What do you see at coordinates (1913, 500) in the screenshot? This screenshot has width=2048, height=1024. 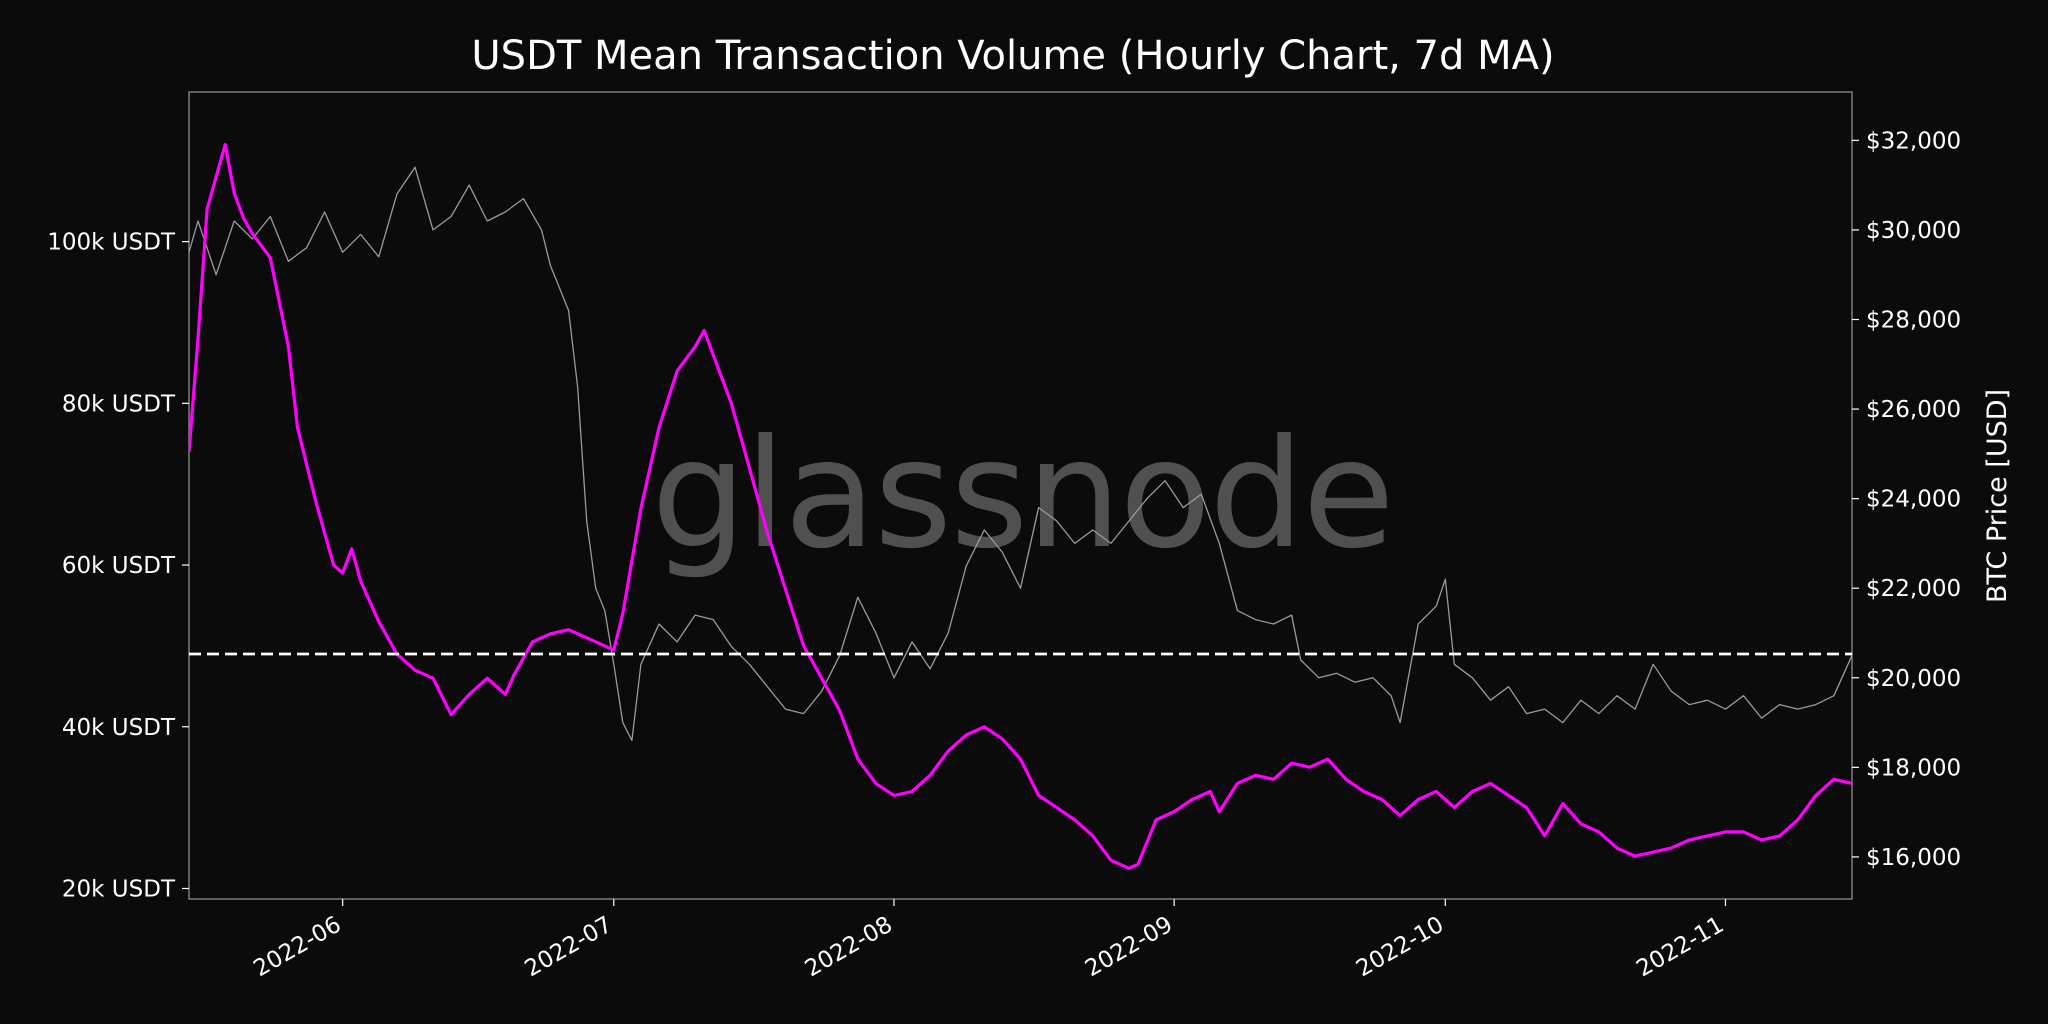 I see `right-tick-label: $24,000` at bounding box center [1913, 500].